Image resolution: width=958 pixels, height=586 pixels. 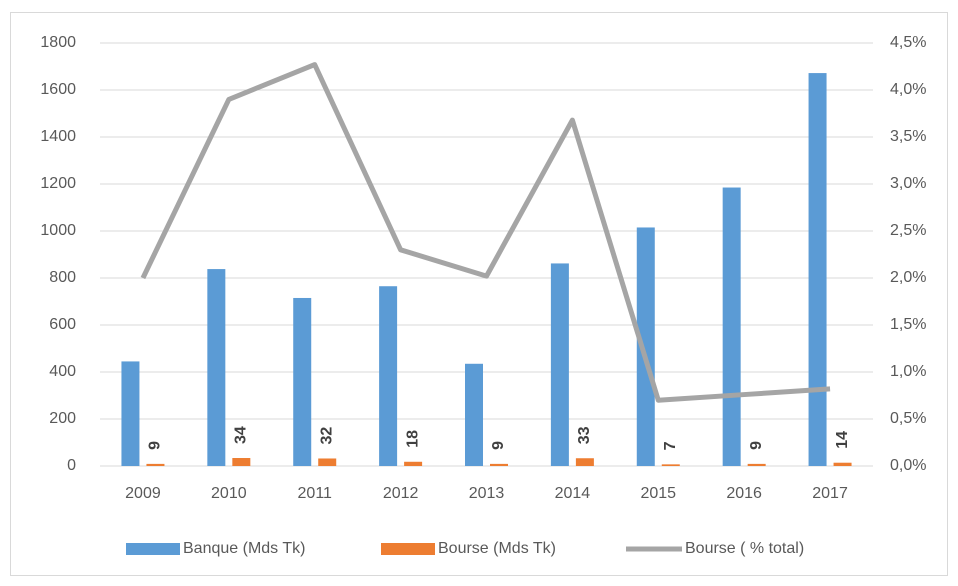 What do you see at coordinates (315, 493) in the screenshot?
I see `x-tick-label: 2011` at bounding box center [315, 493].